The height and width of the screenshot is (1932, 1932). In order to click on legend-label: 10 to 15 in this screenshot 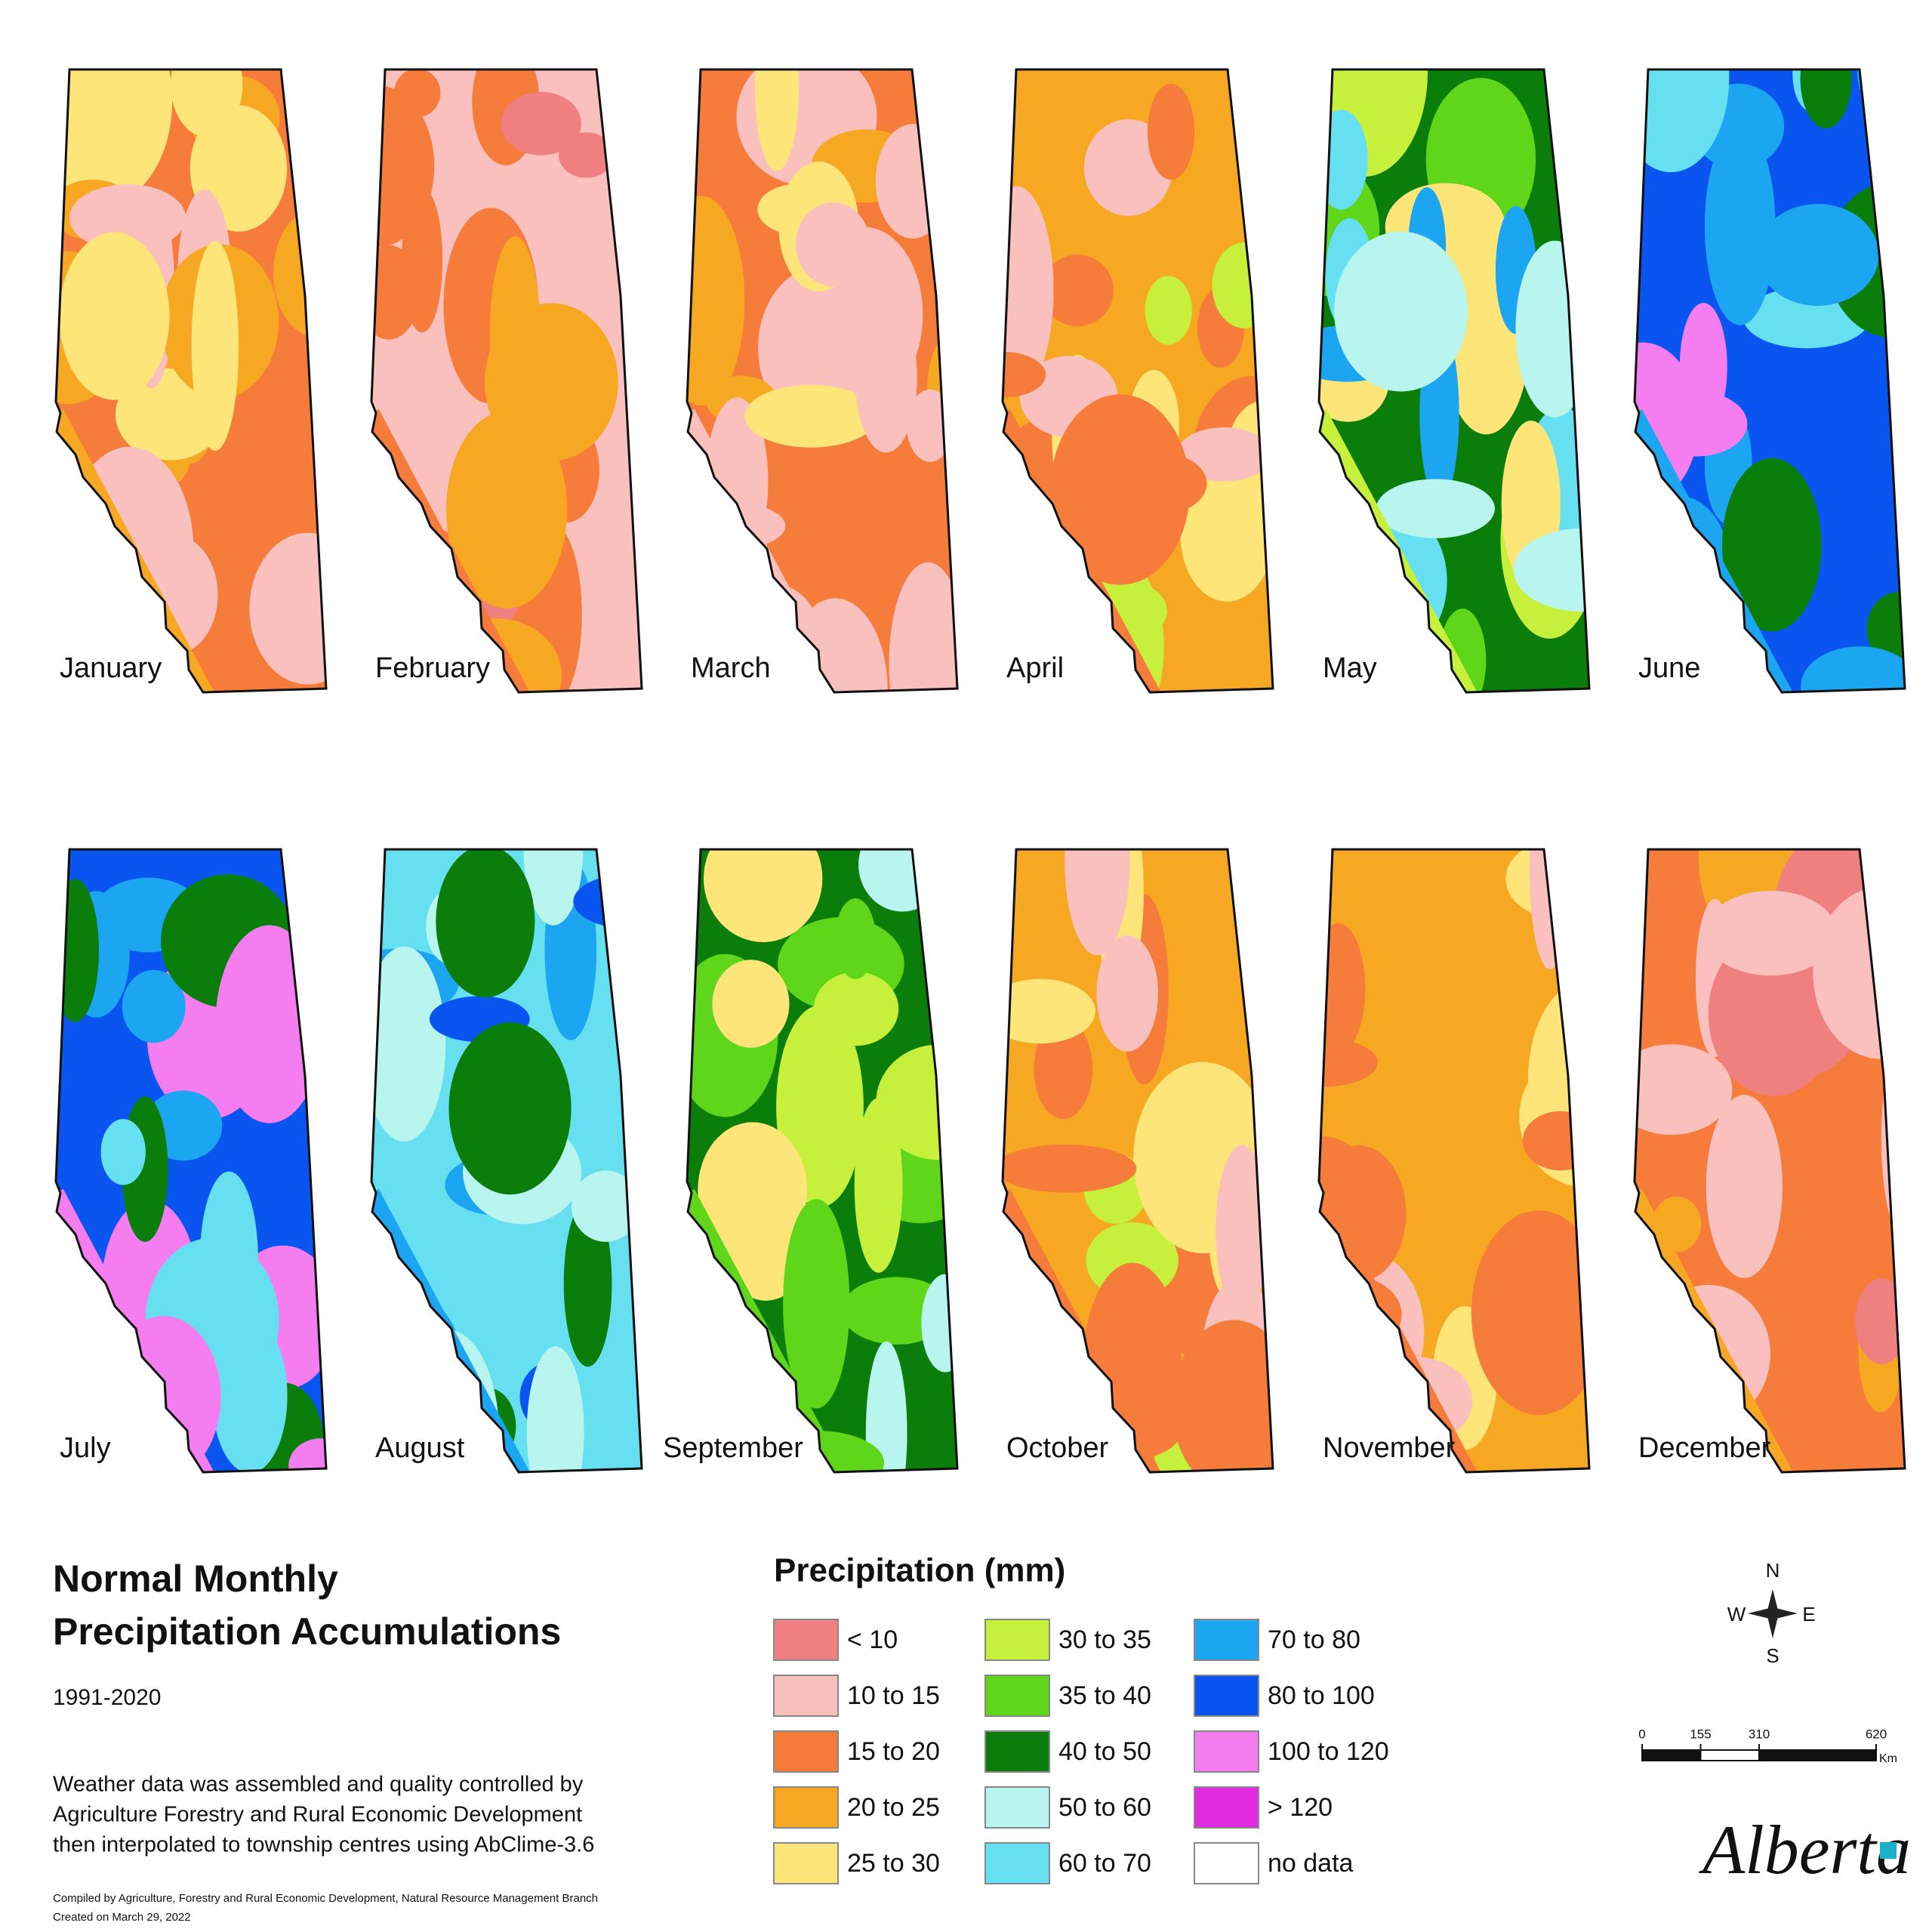, I will do `click(893, 1695)`.